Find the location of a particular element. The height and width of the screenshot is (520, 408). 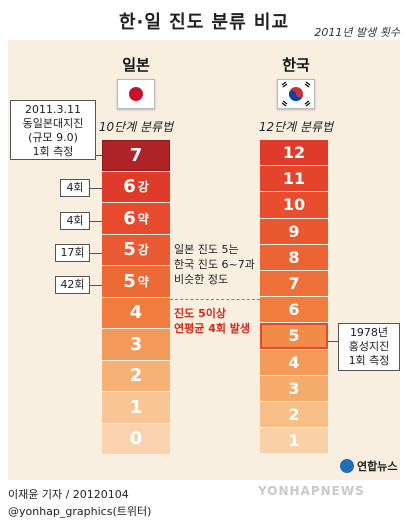

count-badge: 42회 is located at coordinates (72, 285).